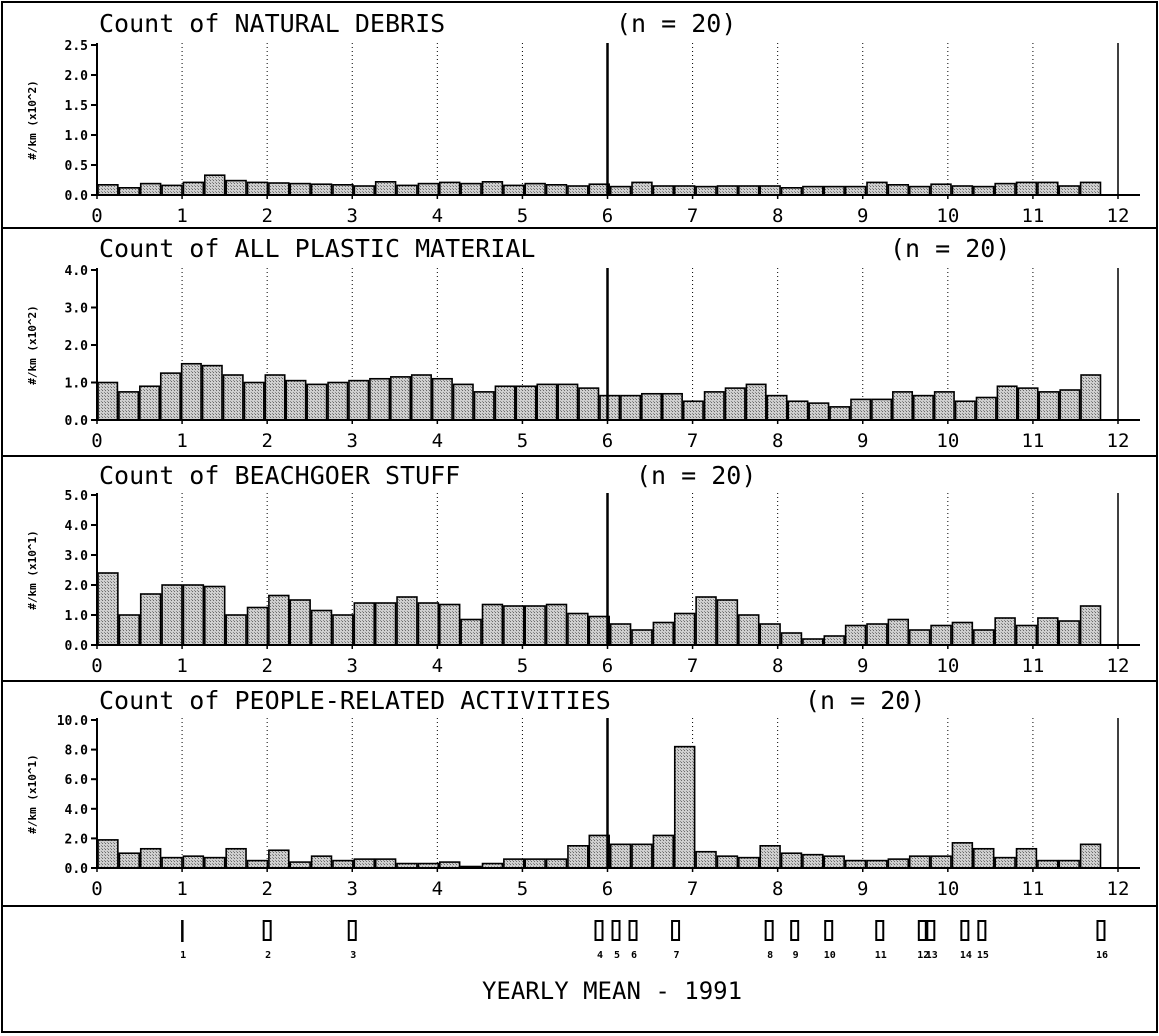 The image size is (1159, 1036). Describe the element at coordinates (777, 216) in the screenshot. I see `x-tick-label: 8` at that location.